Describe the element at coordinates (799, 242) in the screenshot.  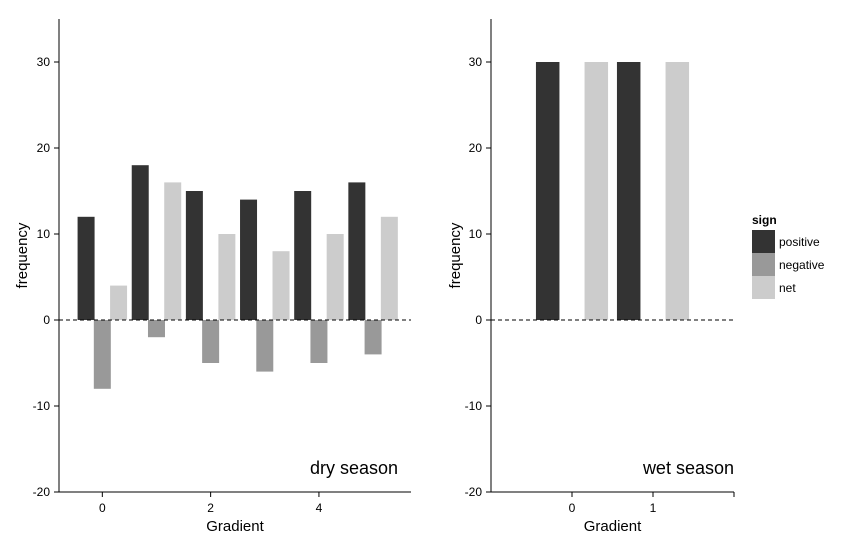
I see `legend-label-positive: positive` at that location.